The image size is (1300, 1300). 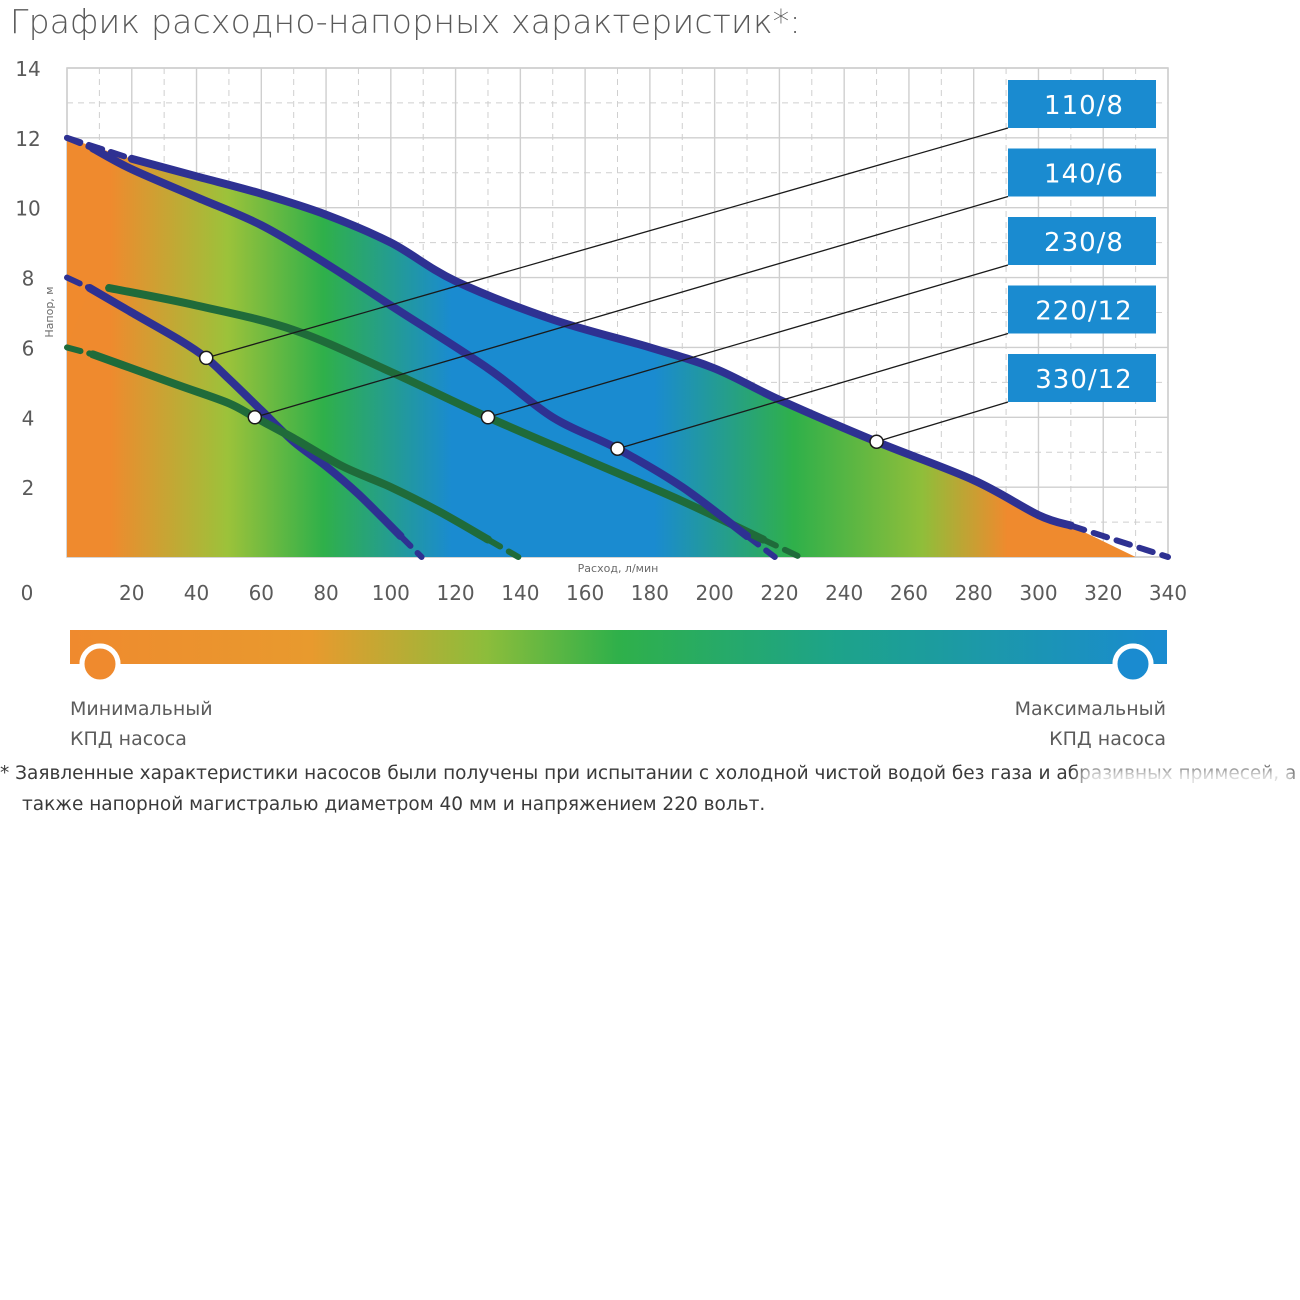 I want to click on label-text: 220/12, so click(x=1083, y=312).